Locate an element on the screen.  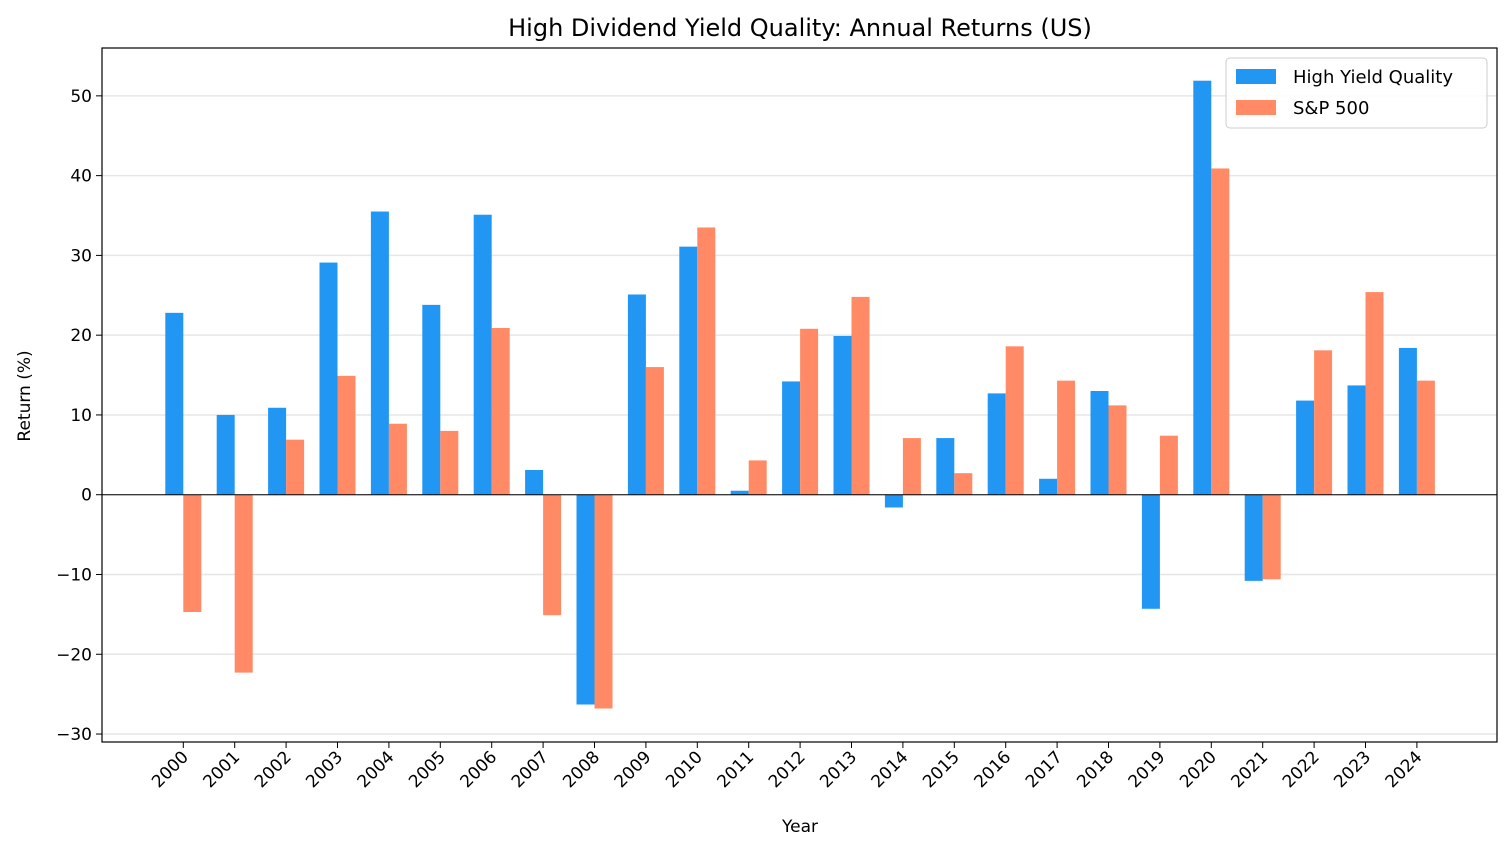
bar-sp500-2023 is located at coordinates (1374, 393).